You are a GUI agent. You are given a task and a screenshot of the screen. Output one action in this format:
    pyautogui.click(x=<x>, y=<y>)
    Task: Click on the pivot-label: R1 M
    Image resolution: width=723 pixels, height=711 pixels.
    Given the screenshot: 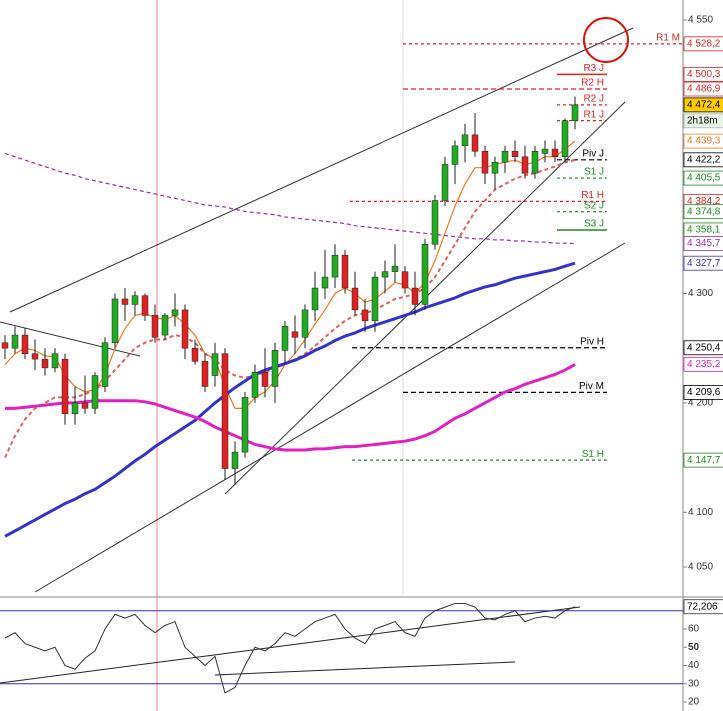 What is the action you would take?
    pyautogui.click(x=668, y=37)
    